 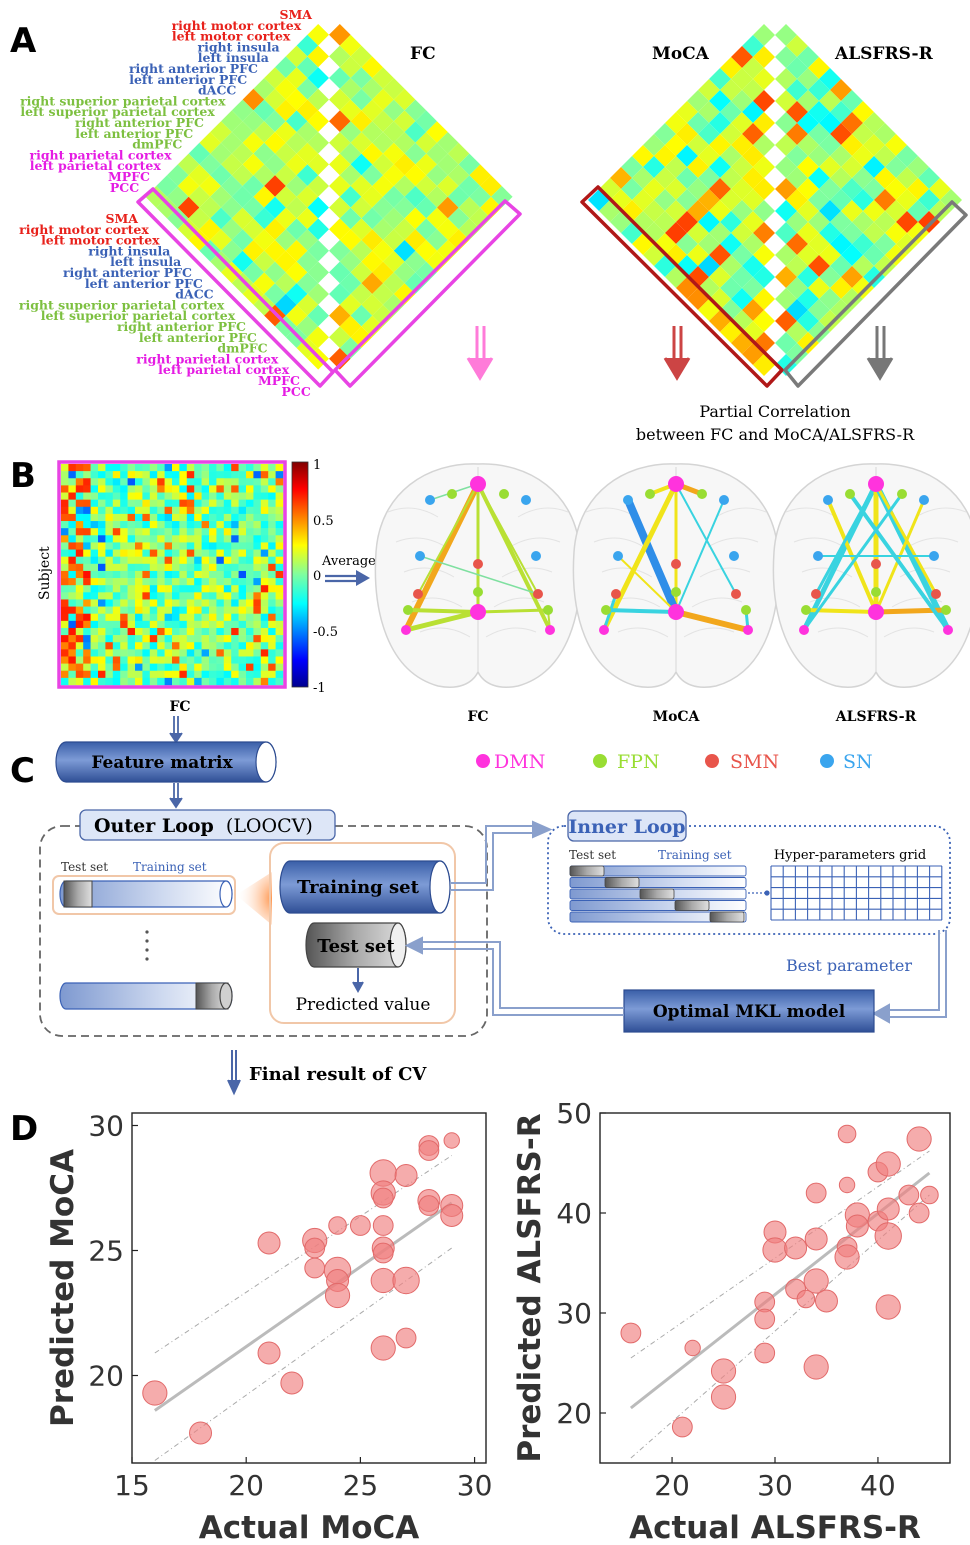 What do you see at coordinates (224, 369) in the screenshot?
I see `roi-label: left parietal cortex` at bounding box center [224, 369].